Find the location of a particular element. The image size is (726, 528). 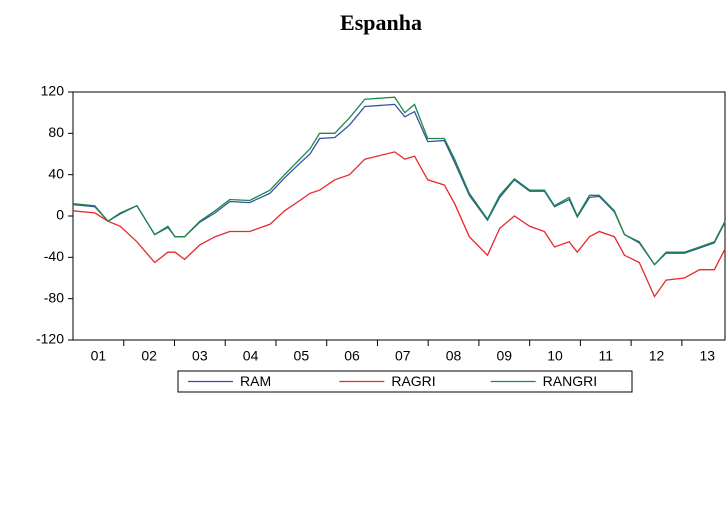

legend-label: RANGRI is located at coordinates (570, 381).